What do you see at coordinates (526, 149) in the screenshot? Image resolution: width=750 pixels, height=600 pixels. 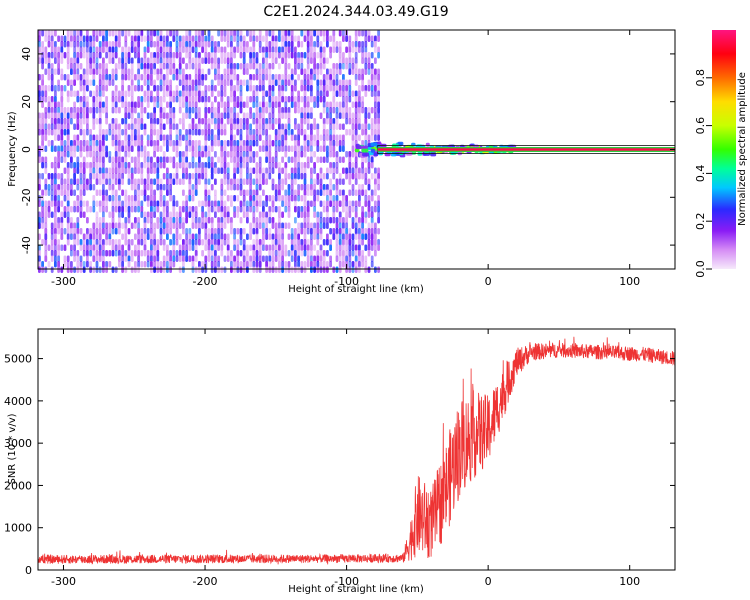 I see `tone-line` at bounding box center [526, 149].